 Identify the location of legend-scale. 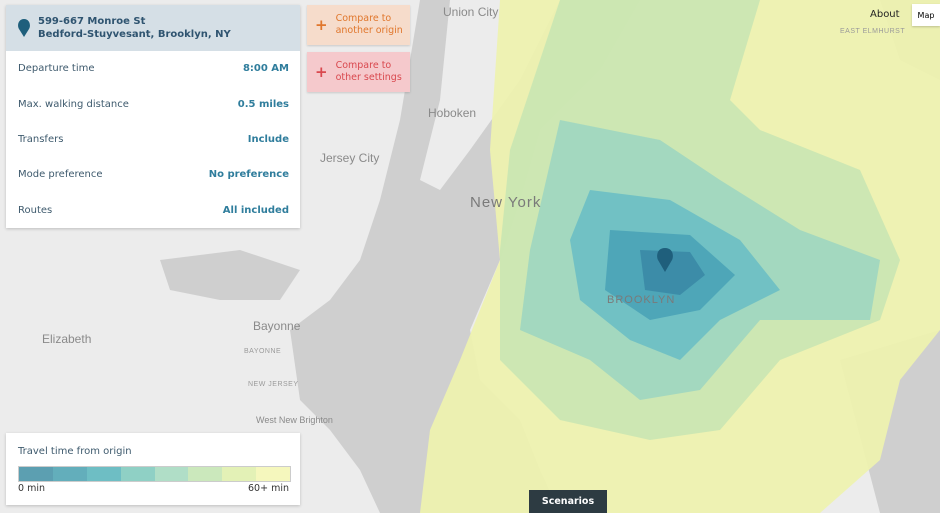
(154, 474).